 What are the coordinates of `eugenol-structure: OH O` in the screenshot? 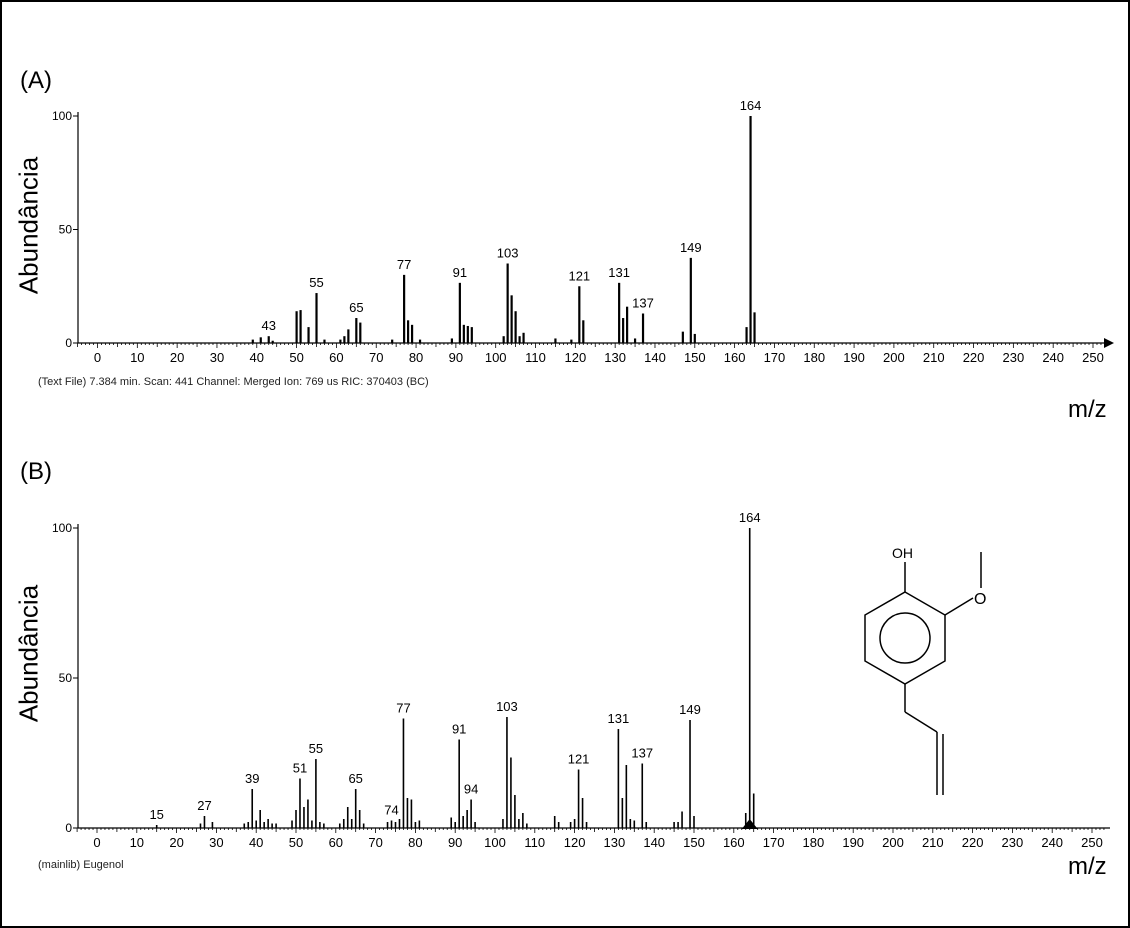 It's located at (925, 670).